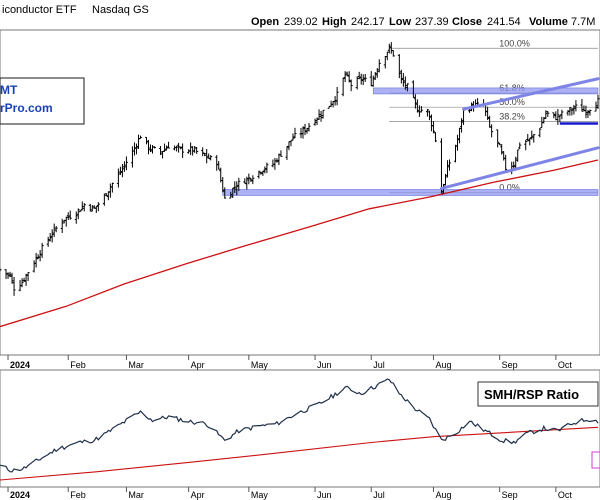 This screenshot has width=600, height=500. What do you see at coordinates (504, 22) in the screenshot?
I see `close-value: 241.54` at bounding box center [504, 22].